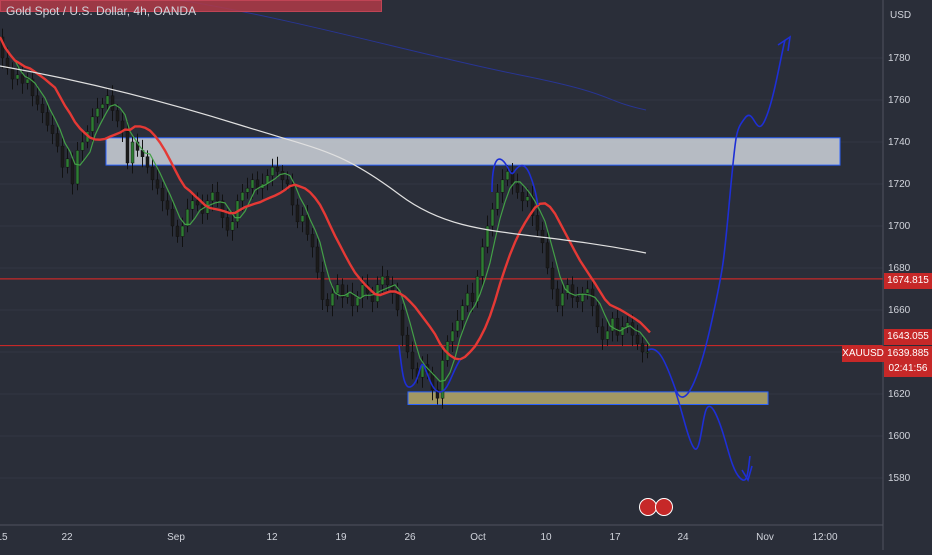 This screenshot has height=555, width=932. Describe the element at coordinates (441, 312) in the screenshot. I see `levels-layer` at that location.